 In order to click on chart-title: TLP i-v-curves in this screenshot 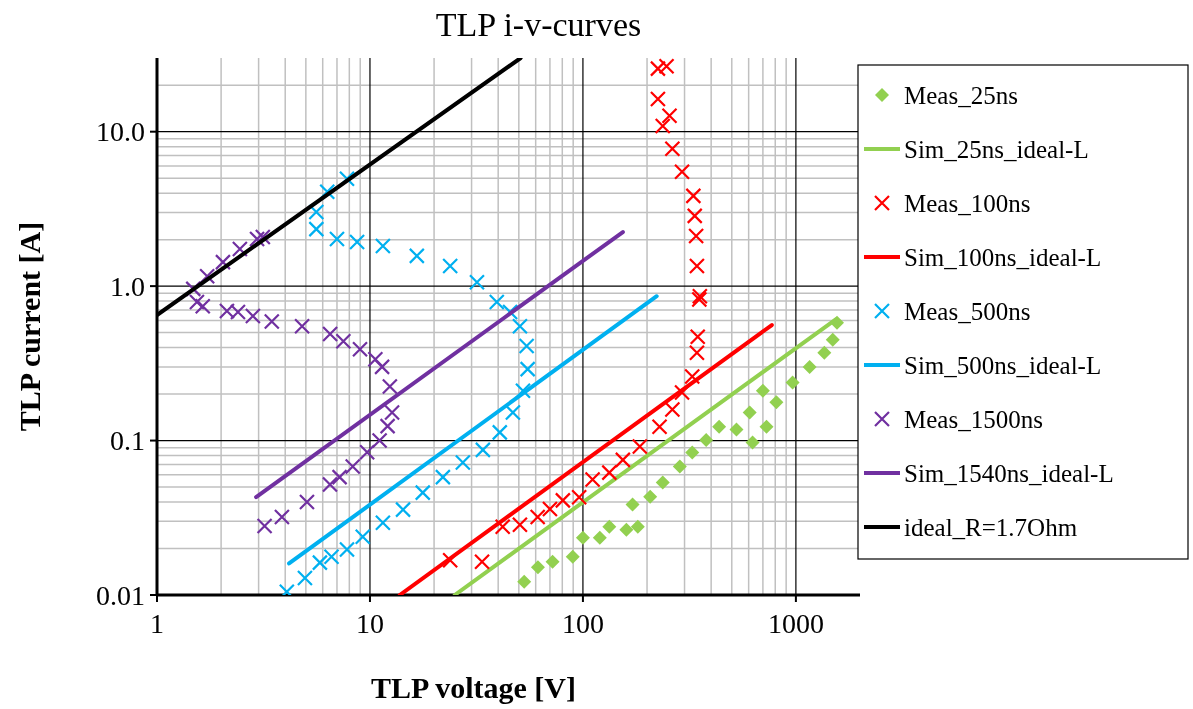, I will do `click(538, 24)`.